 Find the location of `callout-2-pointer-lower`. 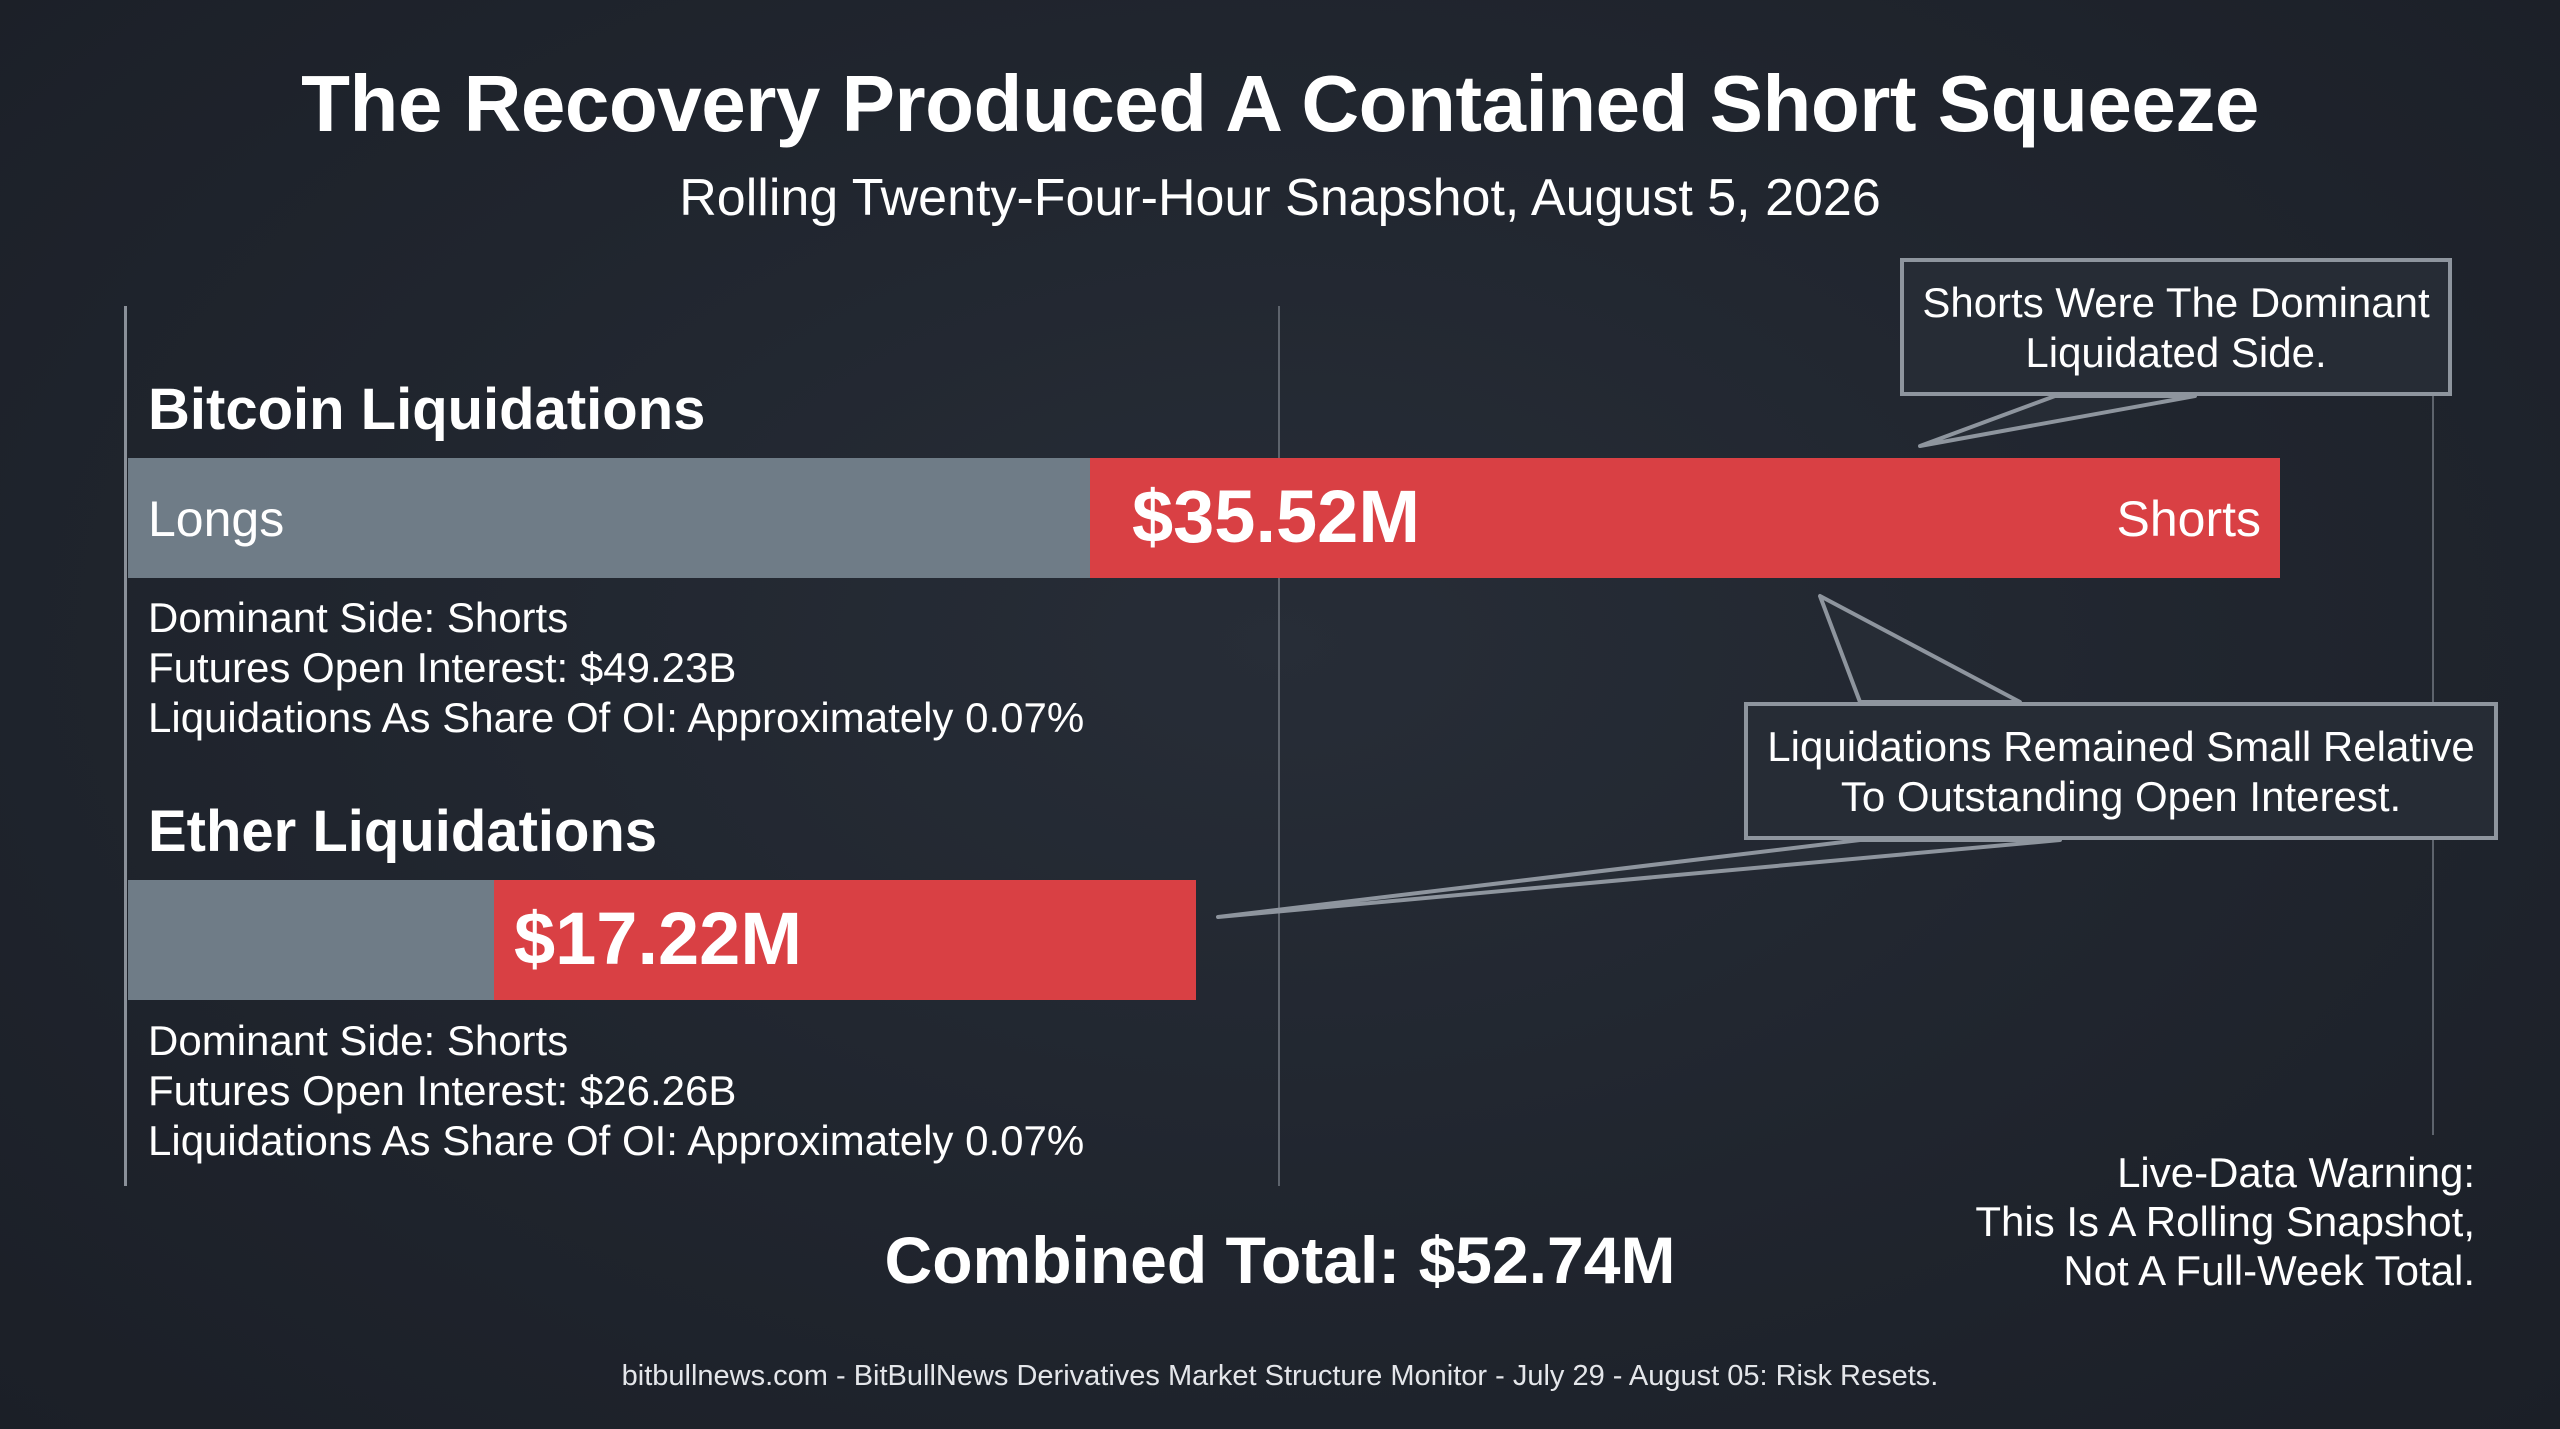

callout-2-pointer-lower is located at coordinates (1639, 878).